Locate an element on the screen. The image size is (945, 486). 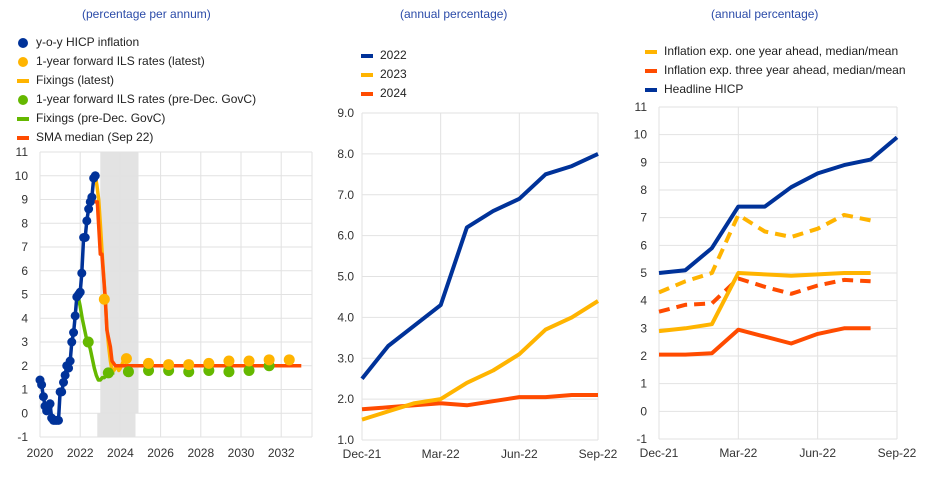
shaded-range is located at coordinates (116, 425).